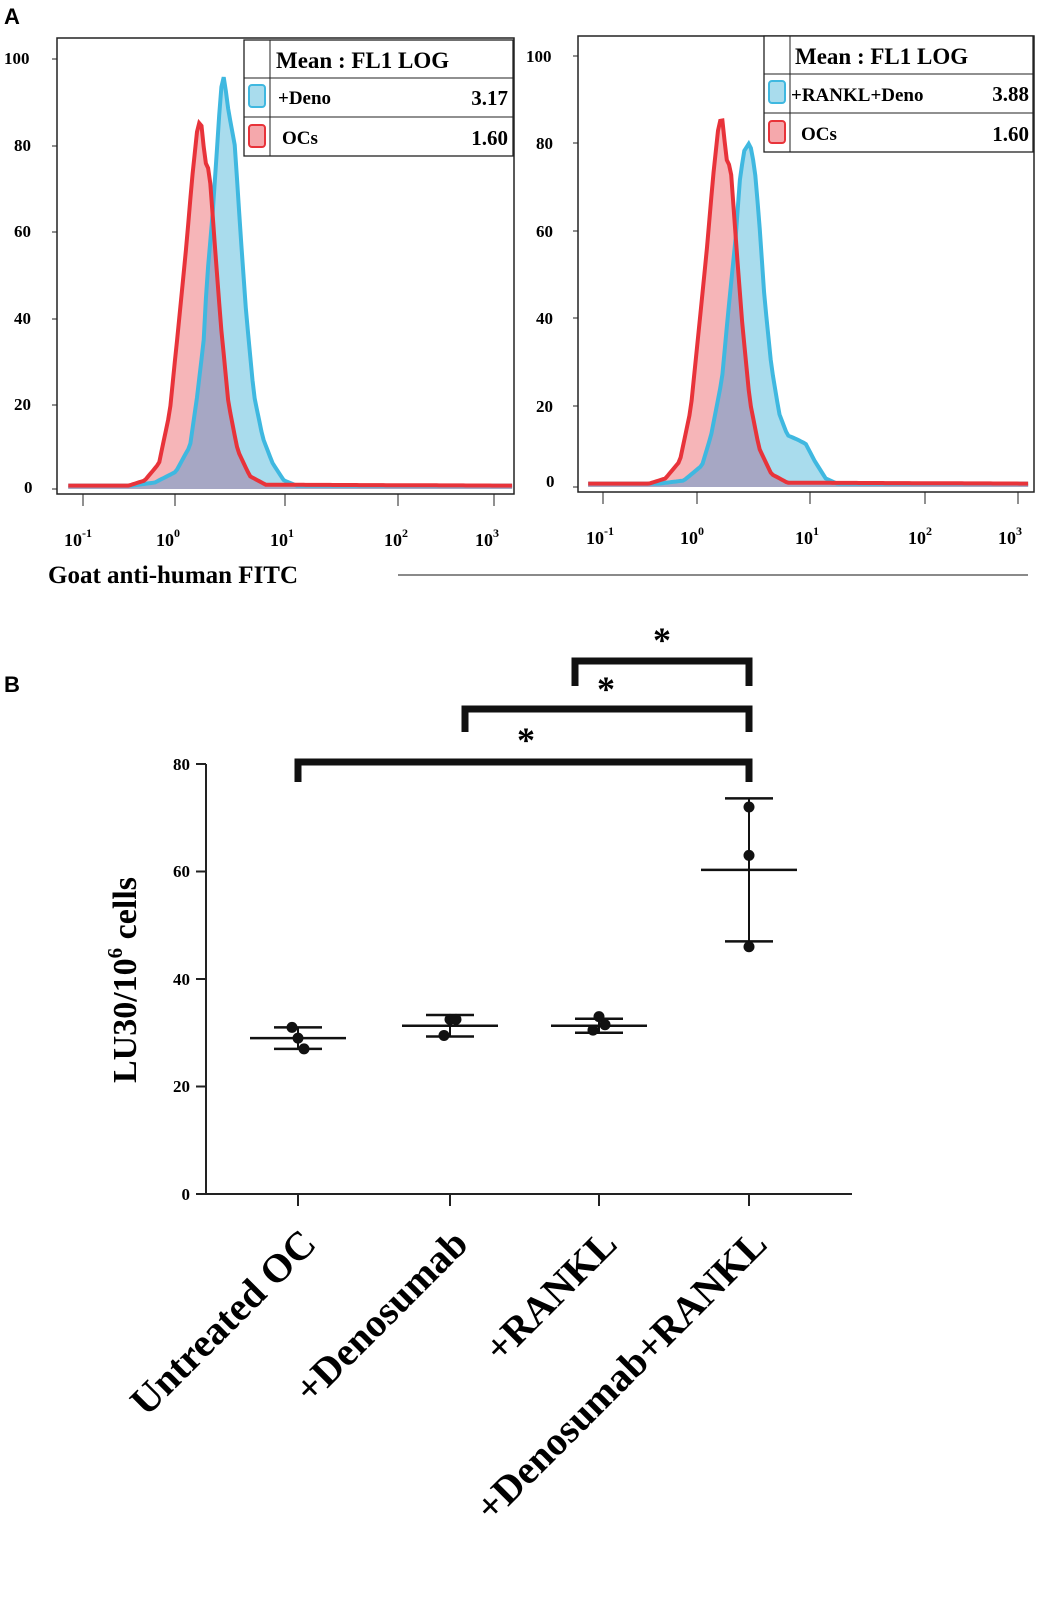 The height and width of the screenshot is (1601, 1063). I want to click on hist-left-ytick: 20, so click(22, 404).